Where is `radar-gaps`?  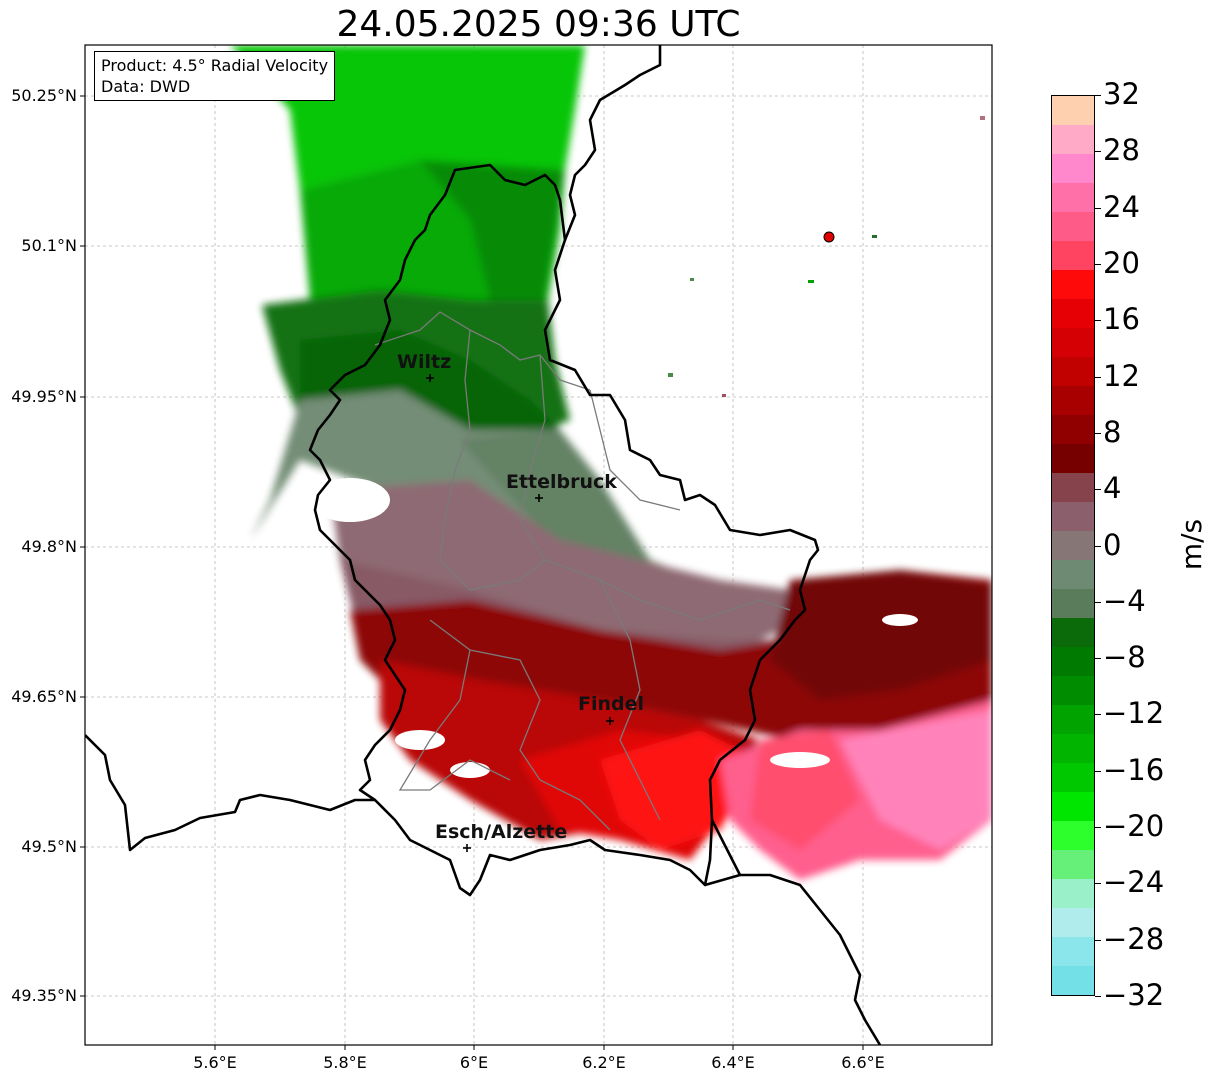 radar-gaps is located at coordinates (614, 628).